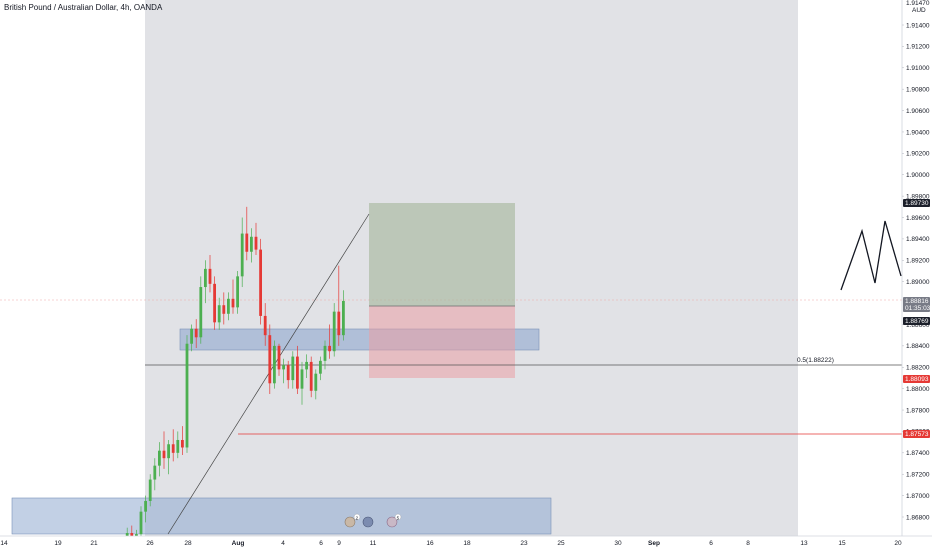 This screenshot has height=550, width=932. What do you see at coordinates (842, 543) in the screenshot?
I see `time-axis-label: 15` at bounding box center [842, 543].